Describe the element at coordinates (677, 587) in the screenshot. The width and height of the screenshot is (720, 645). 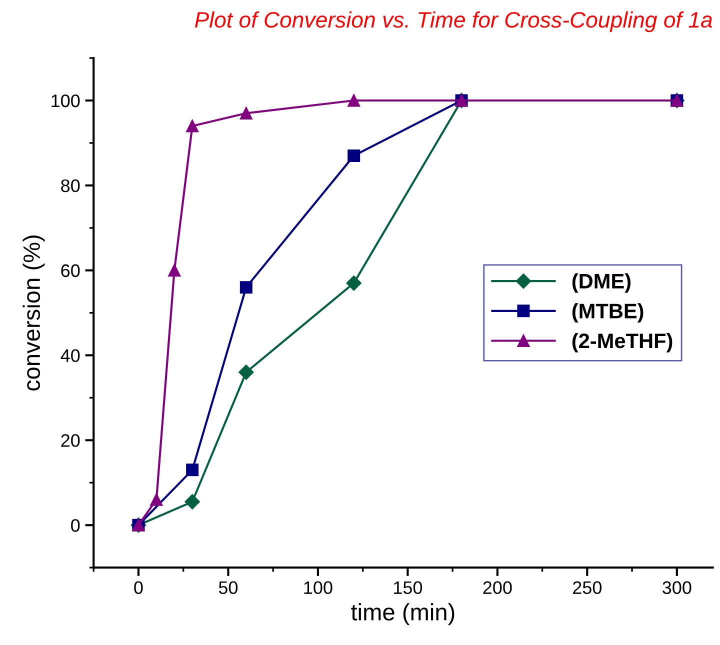
I see `x-tick-label: 300` at that location.